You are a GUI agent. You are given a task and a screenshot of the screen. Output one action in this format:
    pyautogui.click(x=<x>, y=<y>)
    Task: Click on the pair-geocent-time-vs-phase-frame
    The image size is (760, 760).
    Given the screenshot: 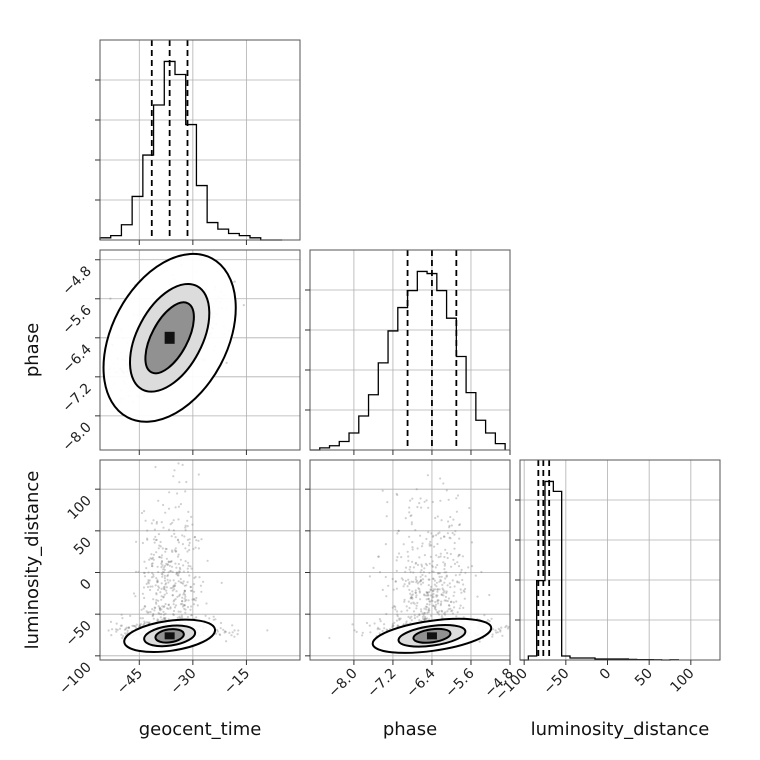 What is the action you would take?
    pyautogui.click(x=200, y=350)
    